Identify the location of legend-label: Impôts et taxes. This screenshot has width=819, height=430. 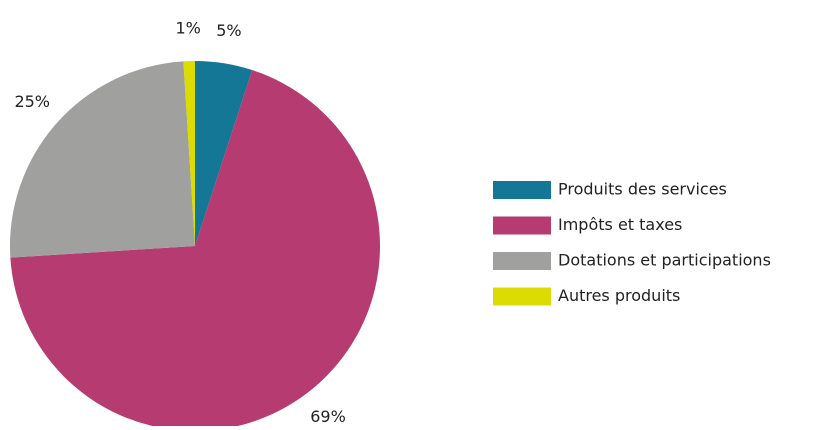
(620, 224).